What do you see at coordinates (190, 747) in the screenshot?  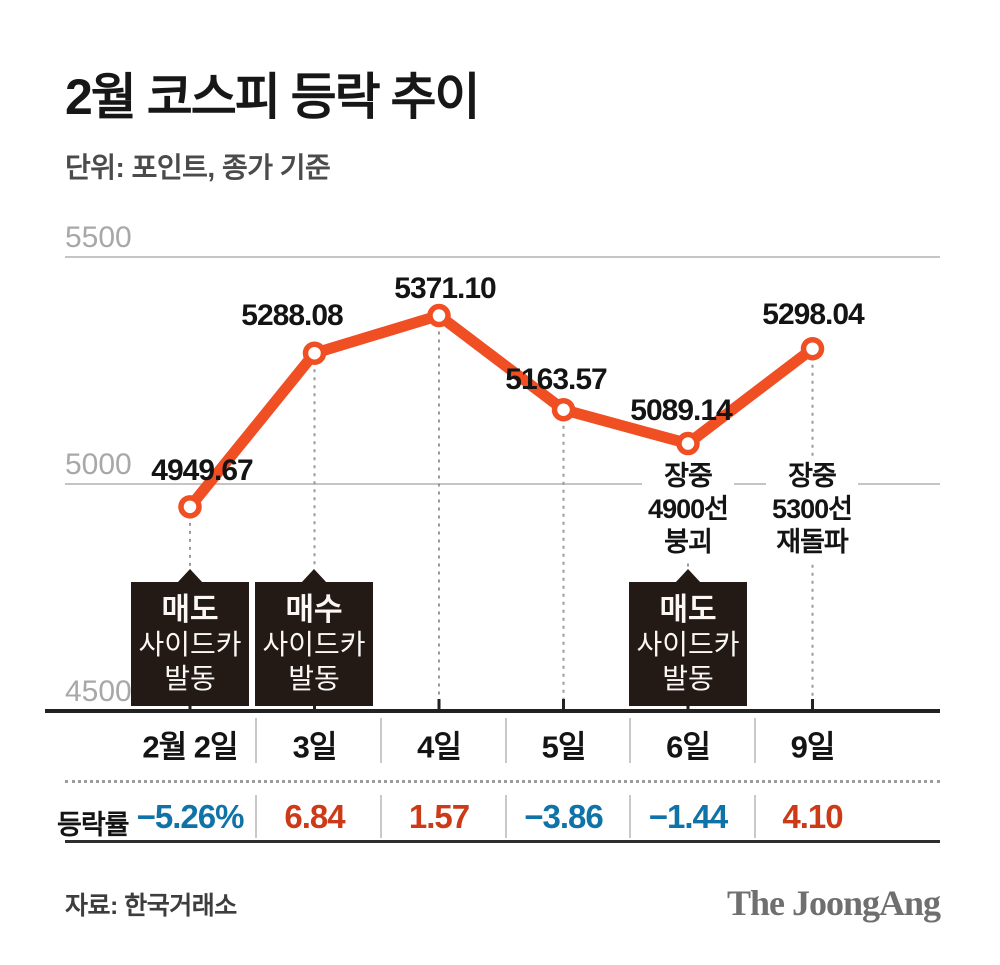 I see `x-axis-label: 2월 2일` at bounding box center [190, 747].